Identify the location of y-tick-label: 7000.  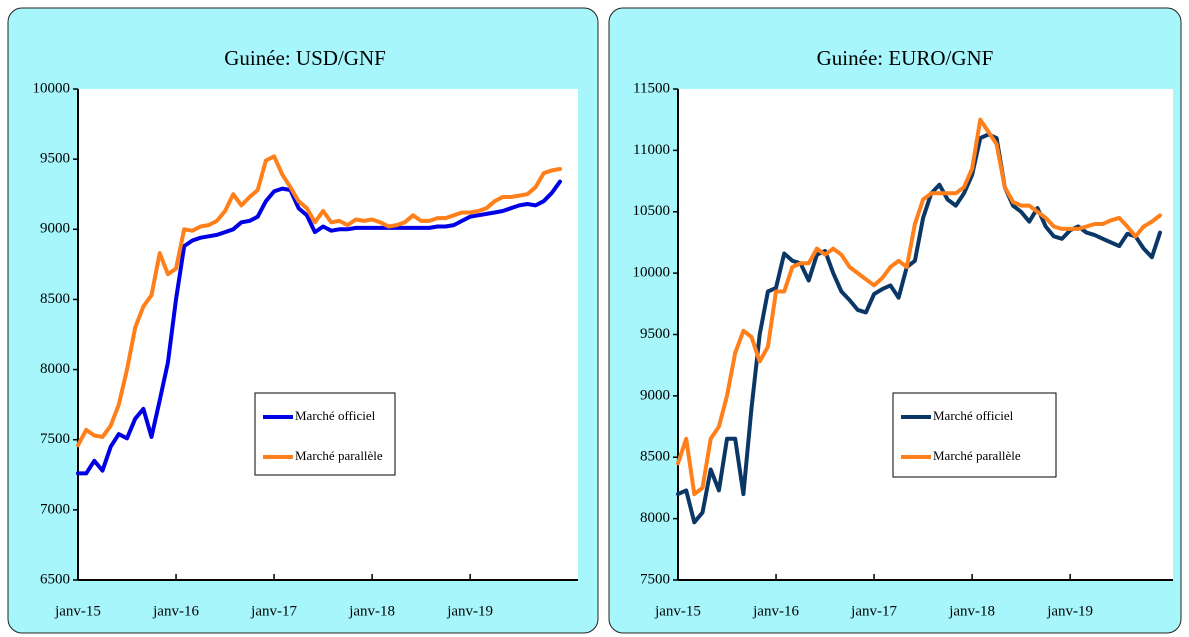
(55, 509).